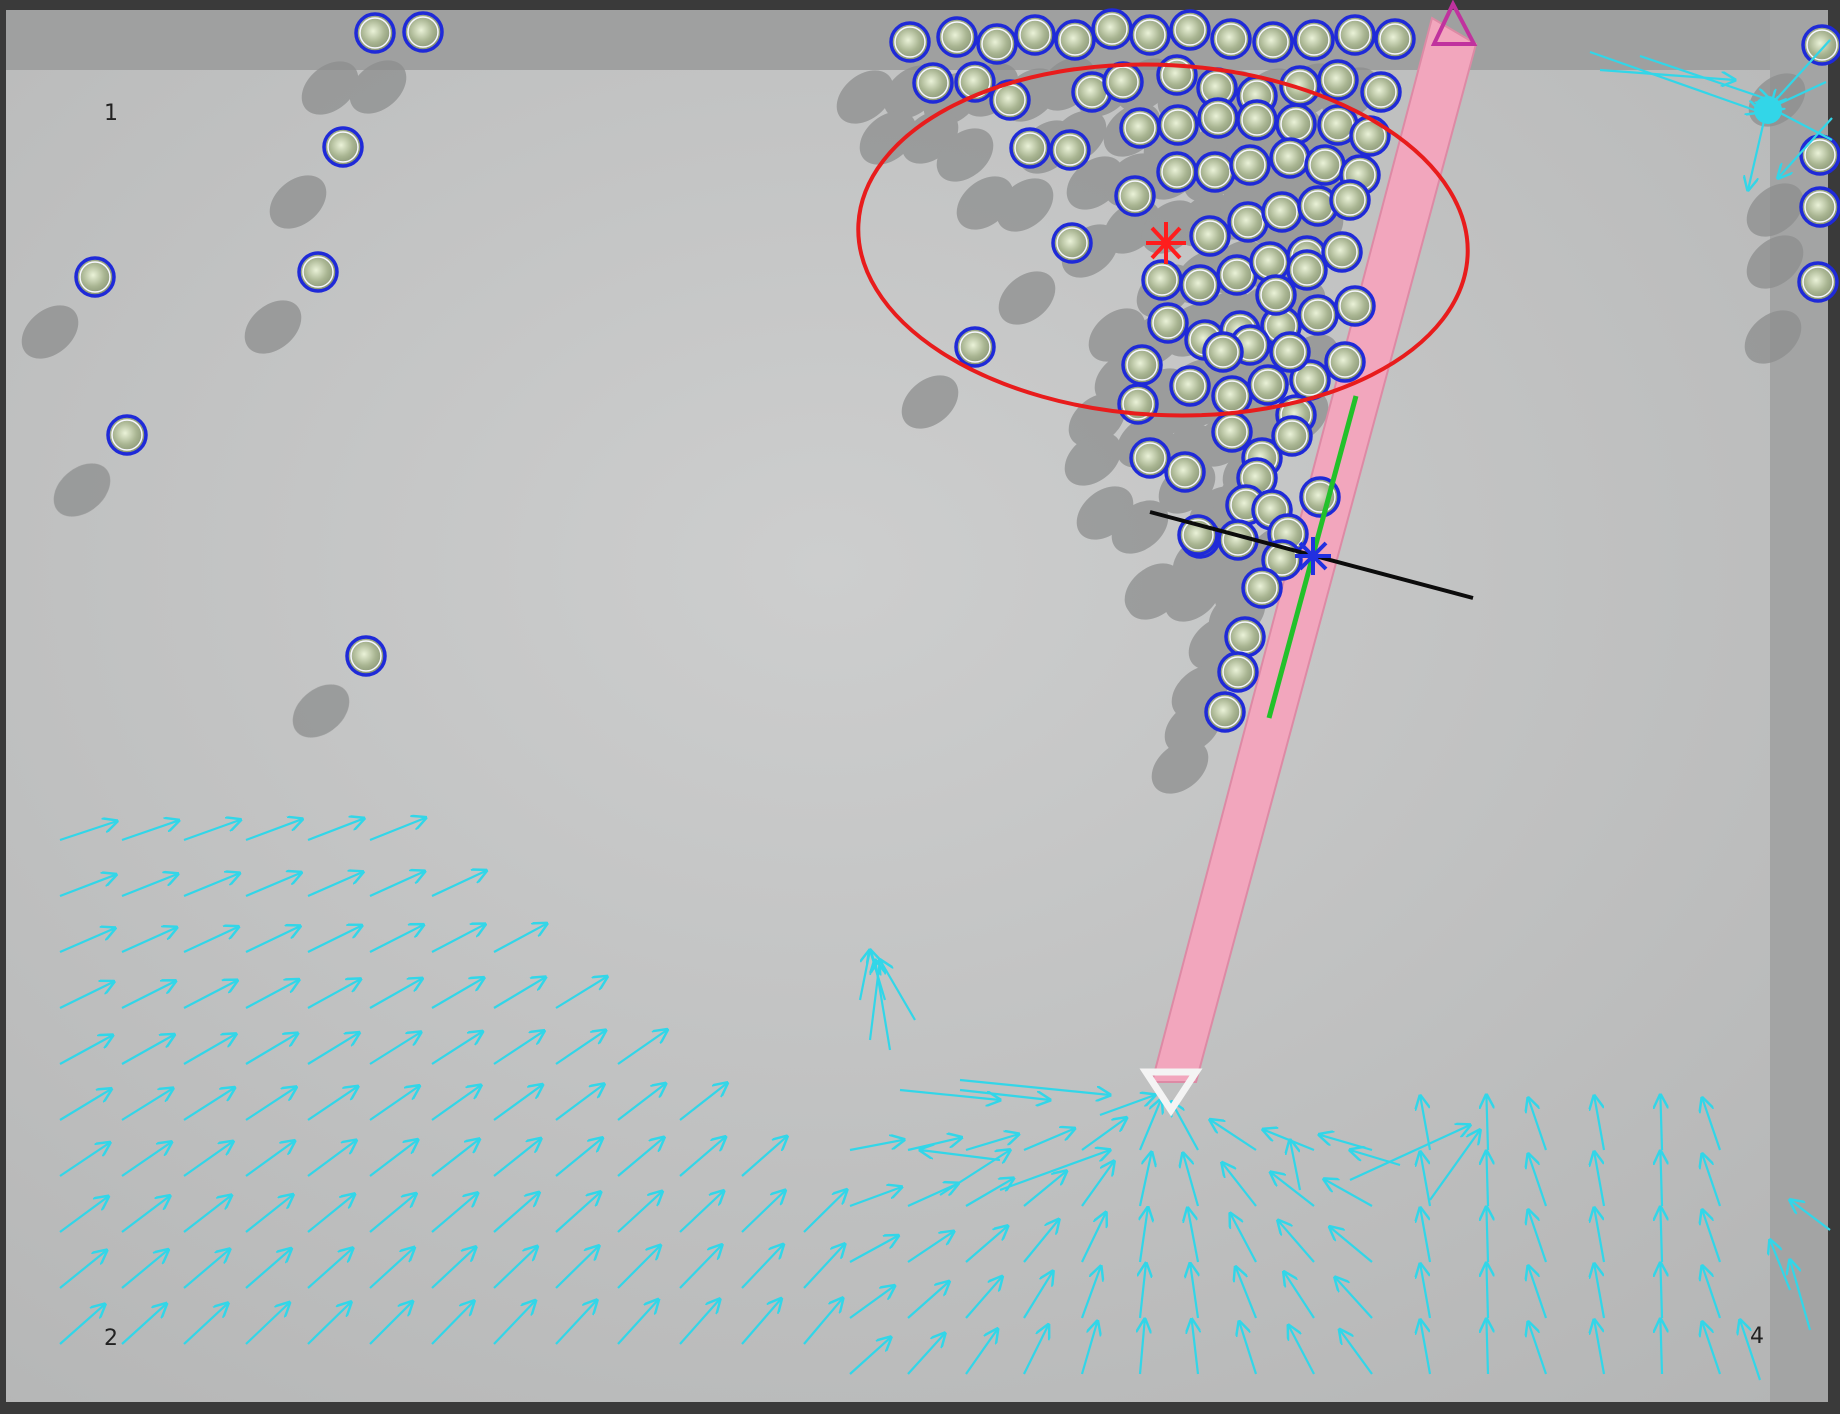 Image resolution: width=1840 pixels, height=1414 pixels. Describe the element at coordinates (111, 113) in the screenshot. I see `corner-label-1: 1` at that location.